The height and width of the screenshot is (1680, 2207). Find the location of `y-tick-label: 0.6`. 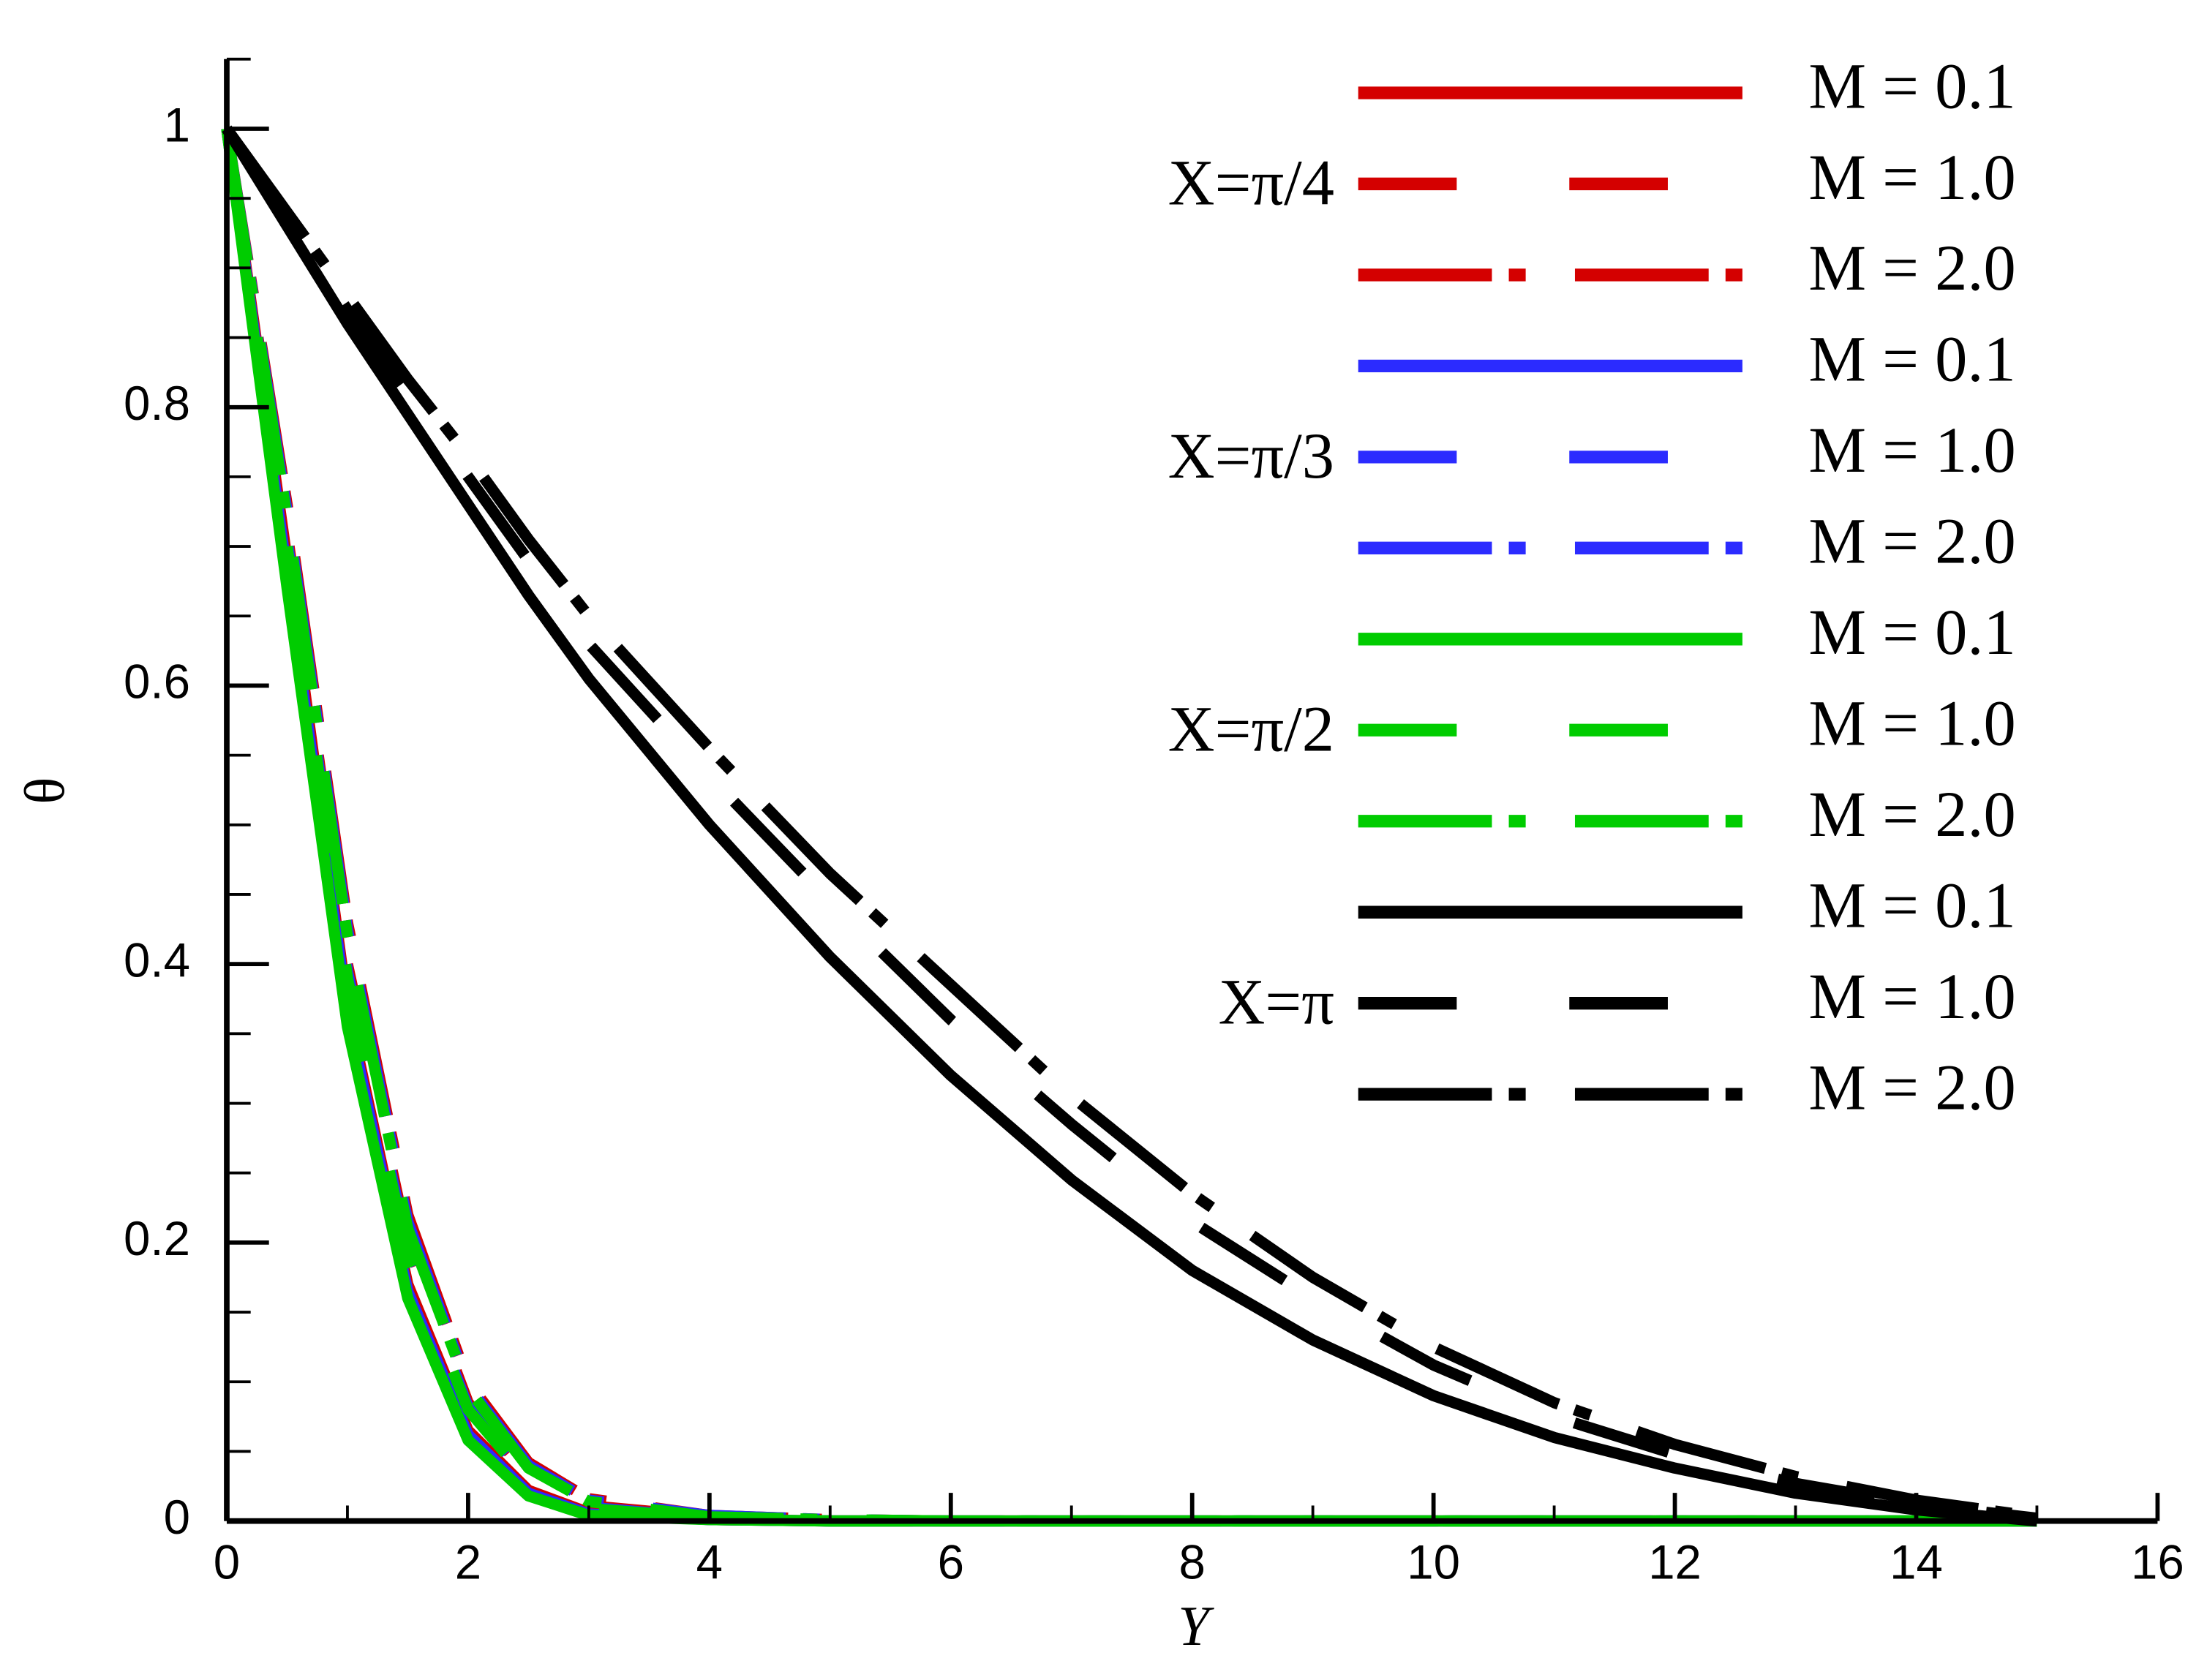

y-tick-label: 0.6 is located at coordinates (157, 682).